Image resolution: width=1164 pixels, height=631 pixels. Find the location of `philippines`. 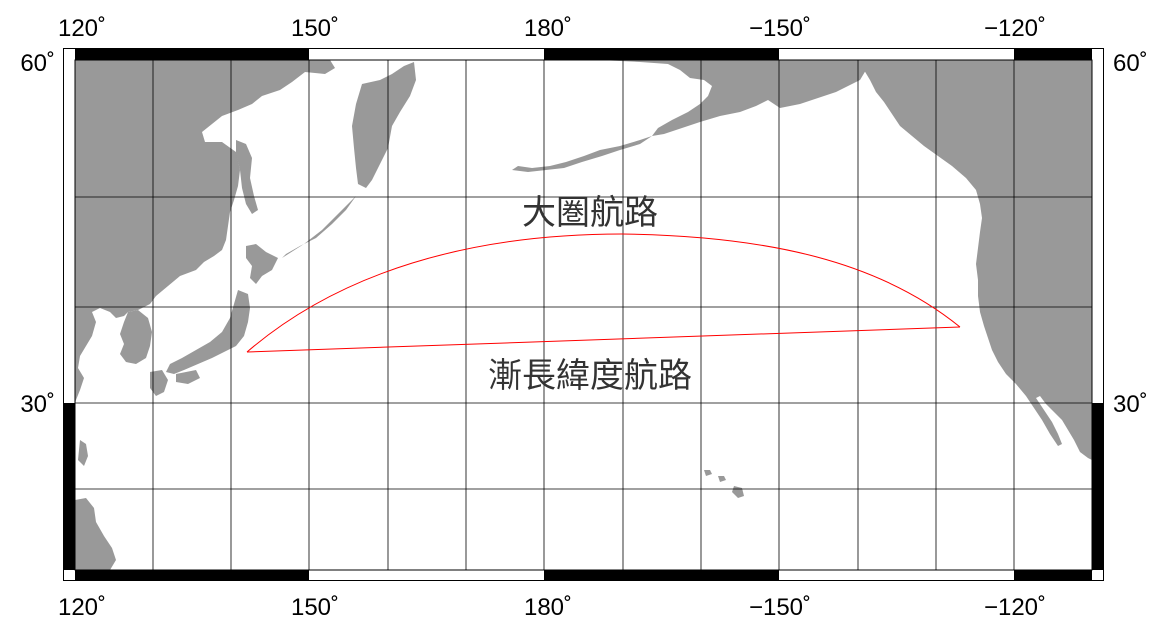

philippines is located at coordinates (95, 534).